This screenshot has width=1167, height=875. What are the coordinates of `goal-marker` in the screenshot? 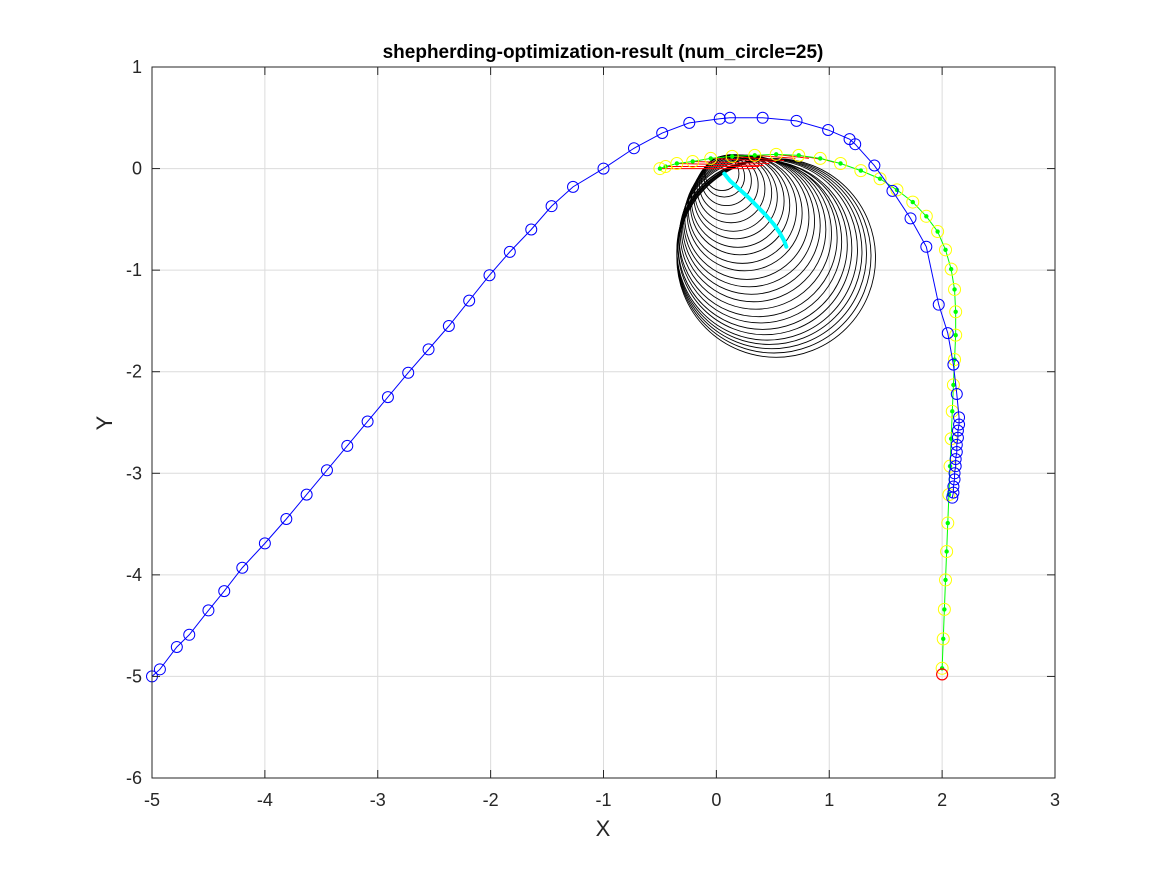 It's located at (942, 674).